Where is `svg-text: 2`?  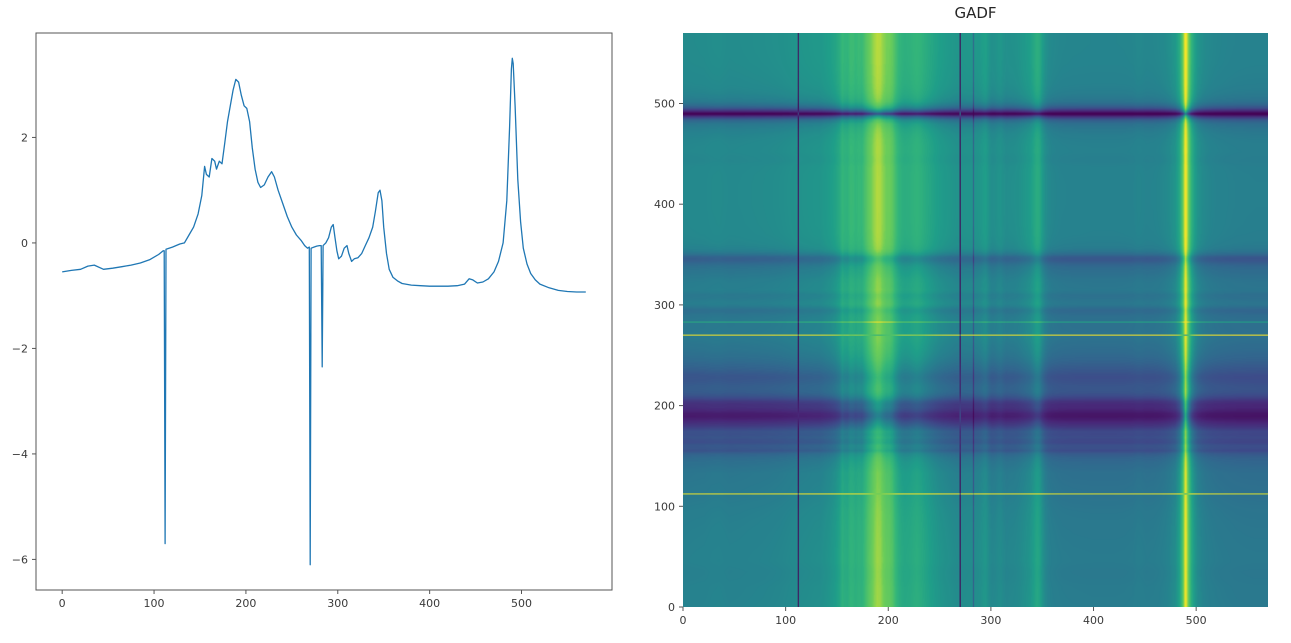 svg-text: 2 is located at coordinates (24, 137).